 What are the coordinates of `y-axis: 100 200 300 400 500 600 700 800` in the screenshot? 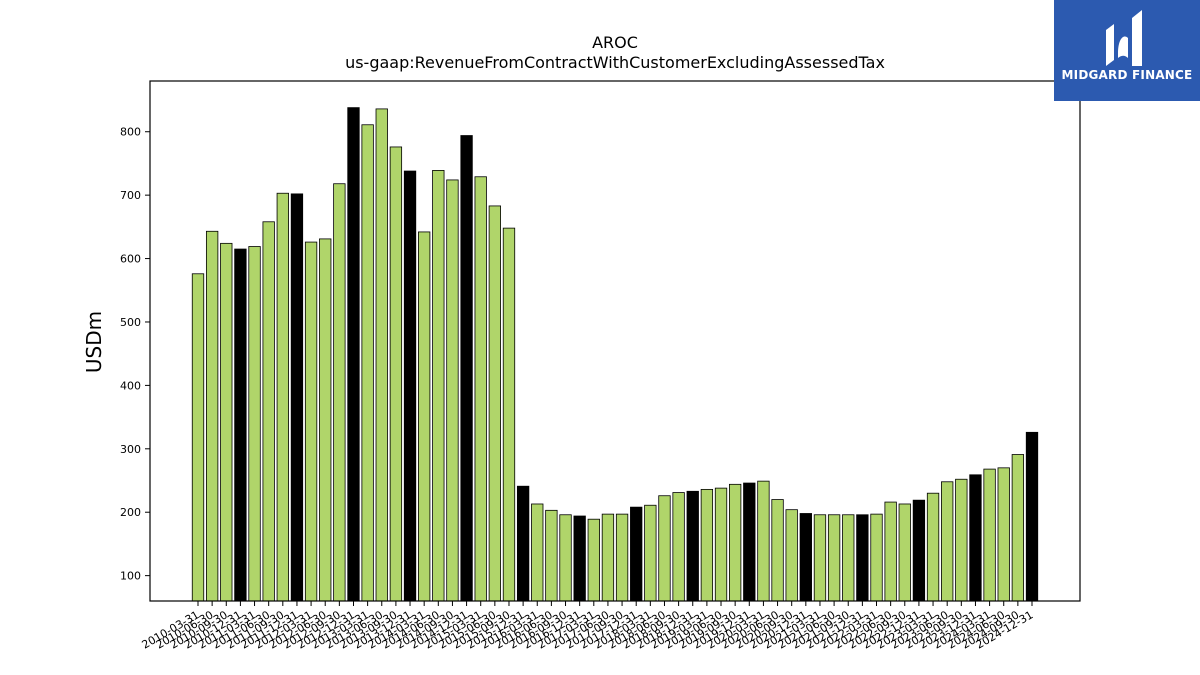 It's located at (135, 354).